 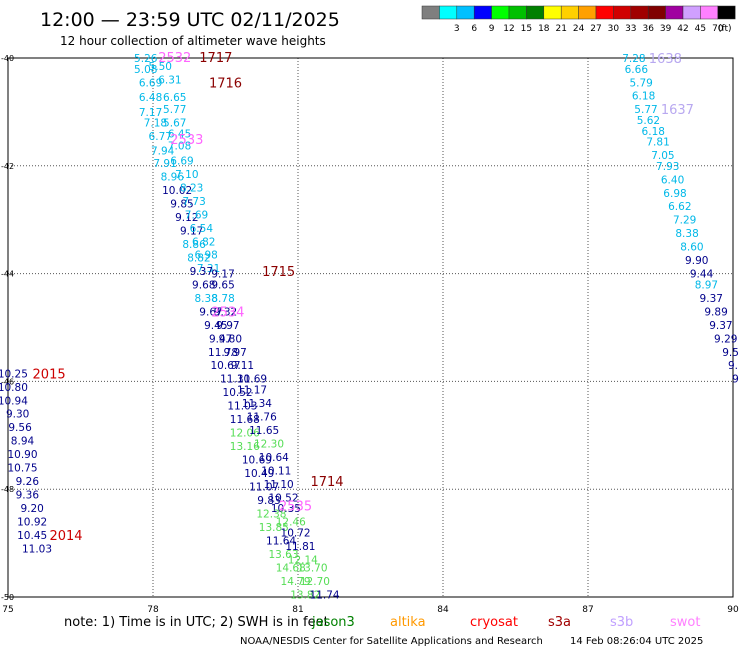 I want to click on wave-height-value: 6.40, so click(x=672, y=180).